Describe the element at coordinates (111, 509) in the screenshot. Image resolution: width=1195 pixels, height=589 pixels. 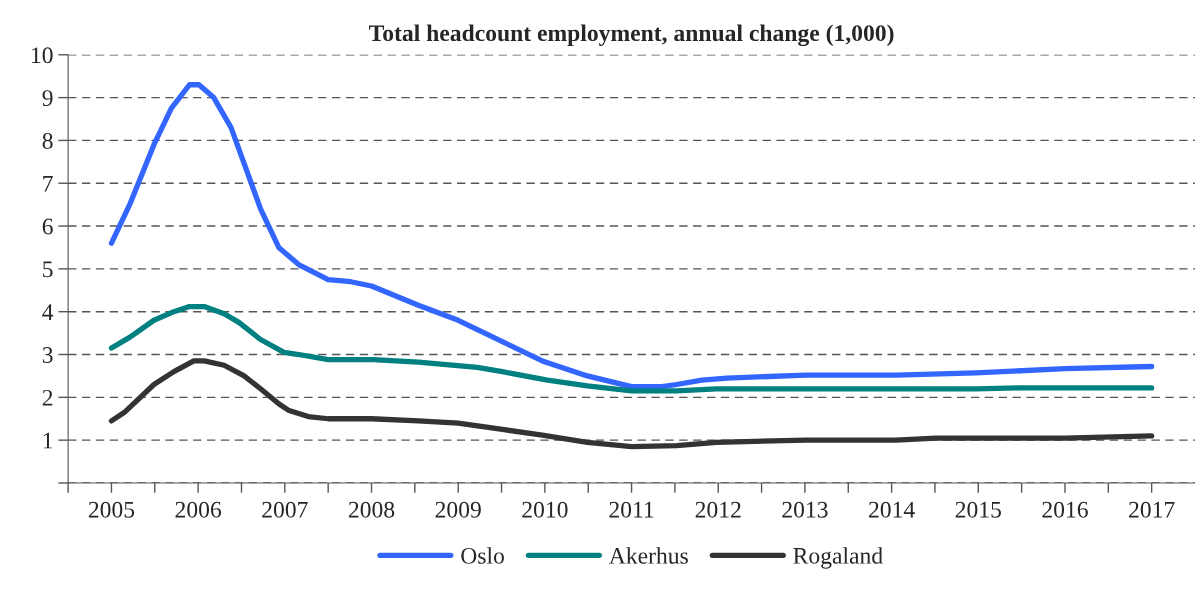
I see `x-tick-label: 2005` at that location.